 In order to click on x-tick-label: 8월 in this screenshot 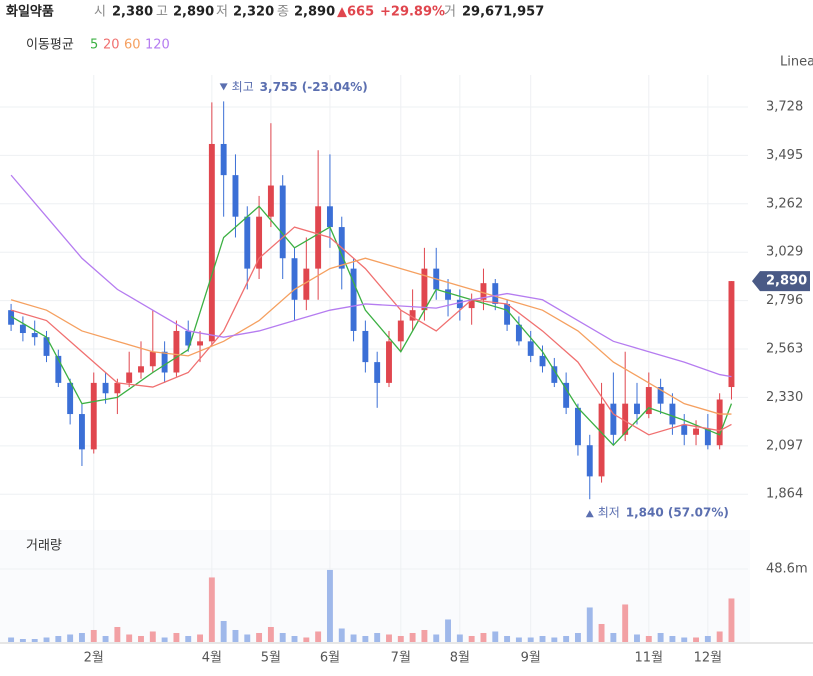, I will do `click(460, 658)`.